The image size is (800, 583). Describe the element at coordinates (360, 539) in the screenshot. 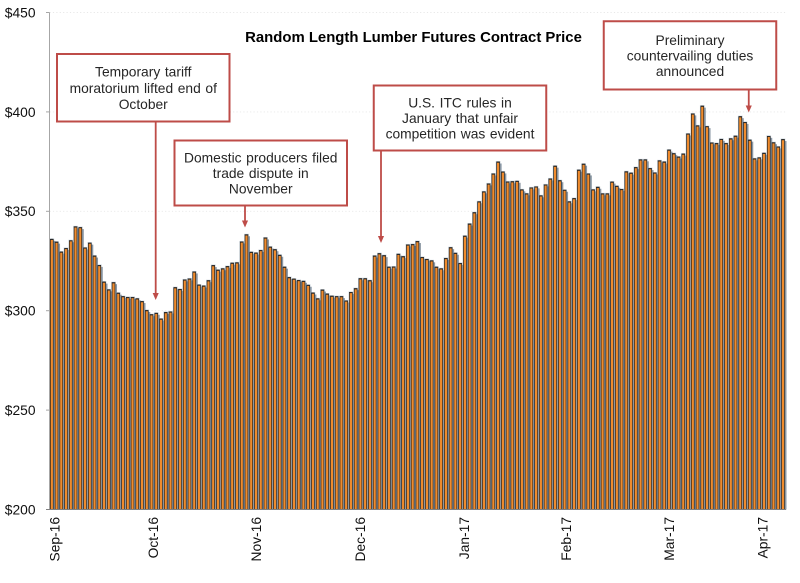

I see `svg-text: Dec-16` at that location.